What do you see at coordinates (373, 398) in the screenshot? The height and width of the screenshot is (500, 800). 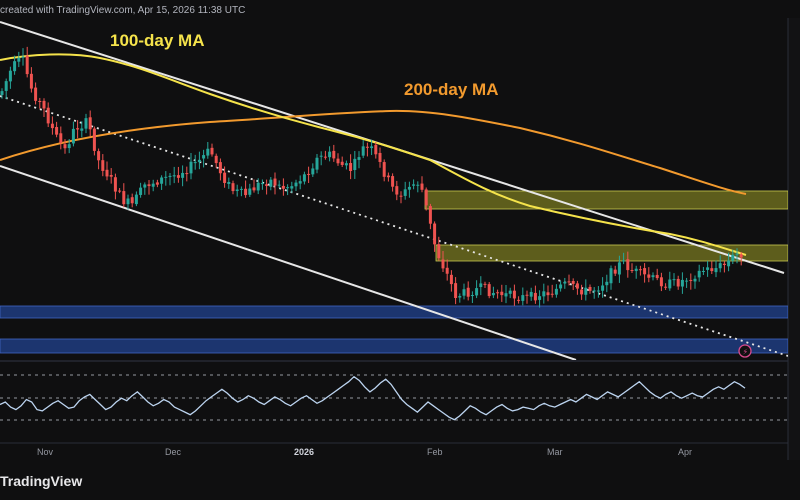 I see `rsi-line` at bounding box center [373, 398].